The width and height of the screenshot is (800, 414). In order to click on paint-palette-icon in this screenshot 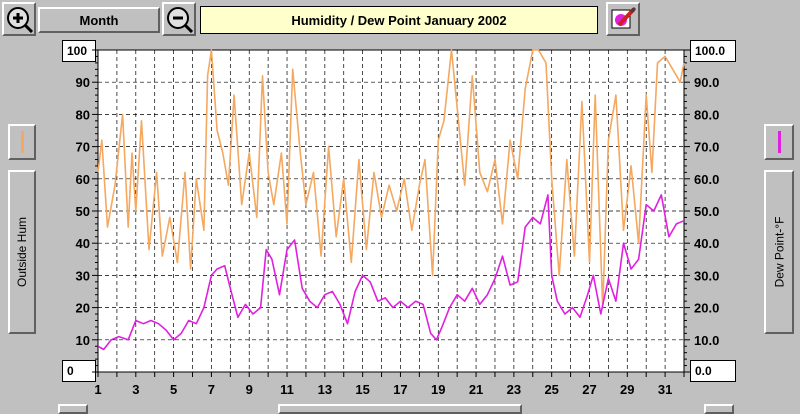, I will do `click(624, 17)`.